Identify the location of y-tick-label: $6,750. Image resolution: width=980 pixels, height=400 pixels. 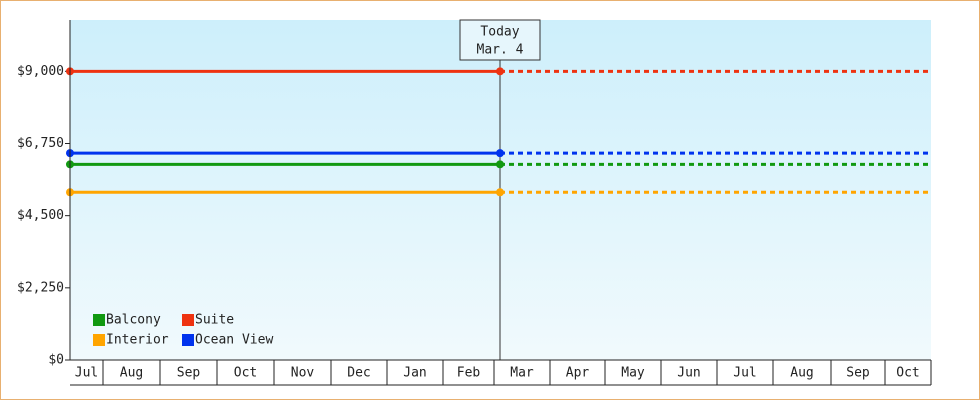
(40, 143).